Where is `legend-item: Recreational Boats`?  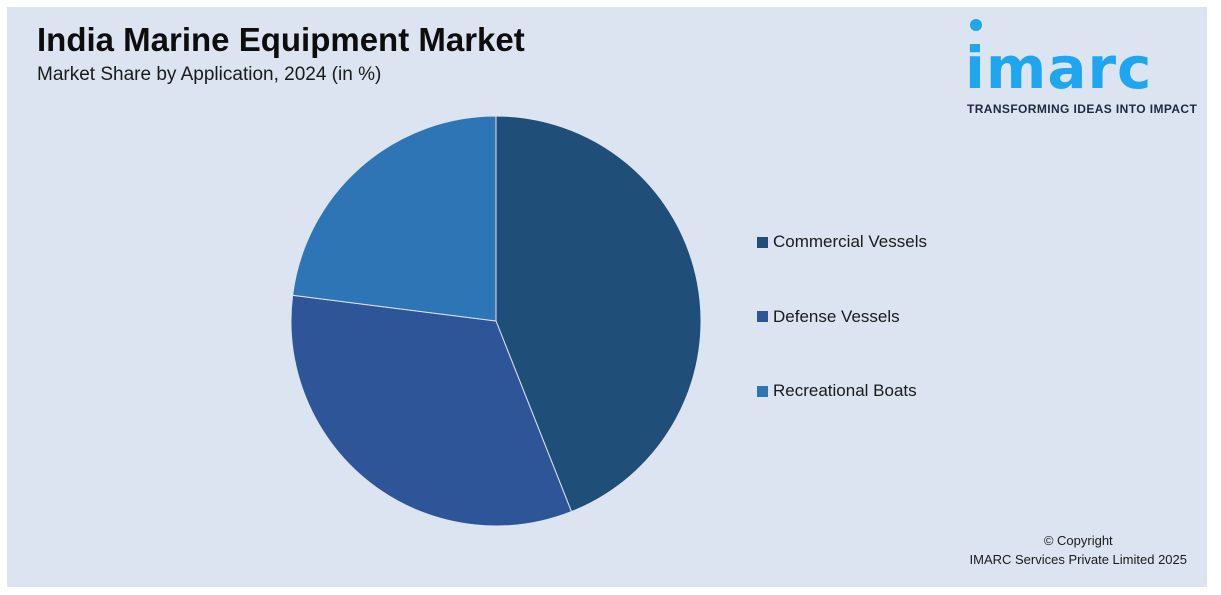
legend-item: Recreational Boats is located at coordinates (837, 391).